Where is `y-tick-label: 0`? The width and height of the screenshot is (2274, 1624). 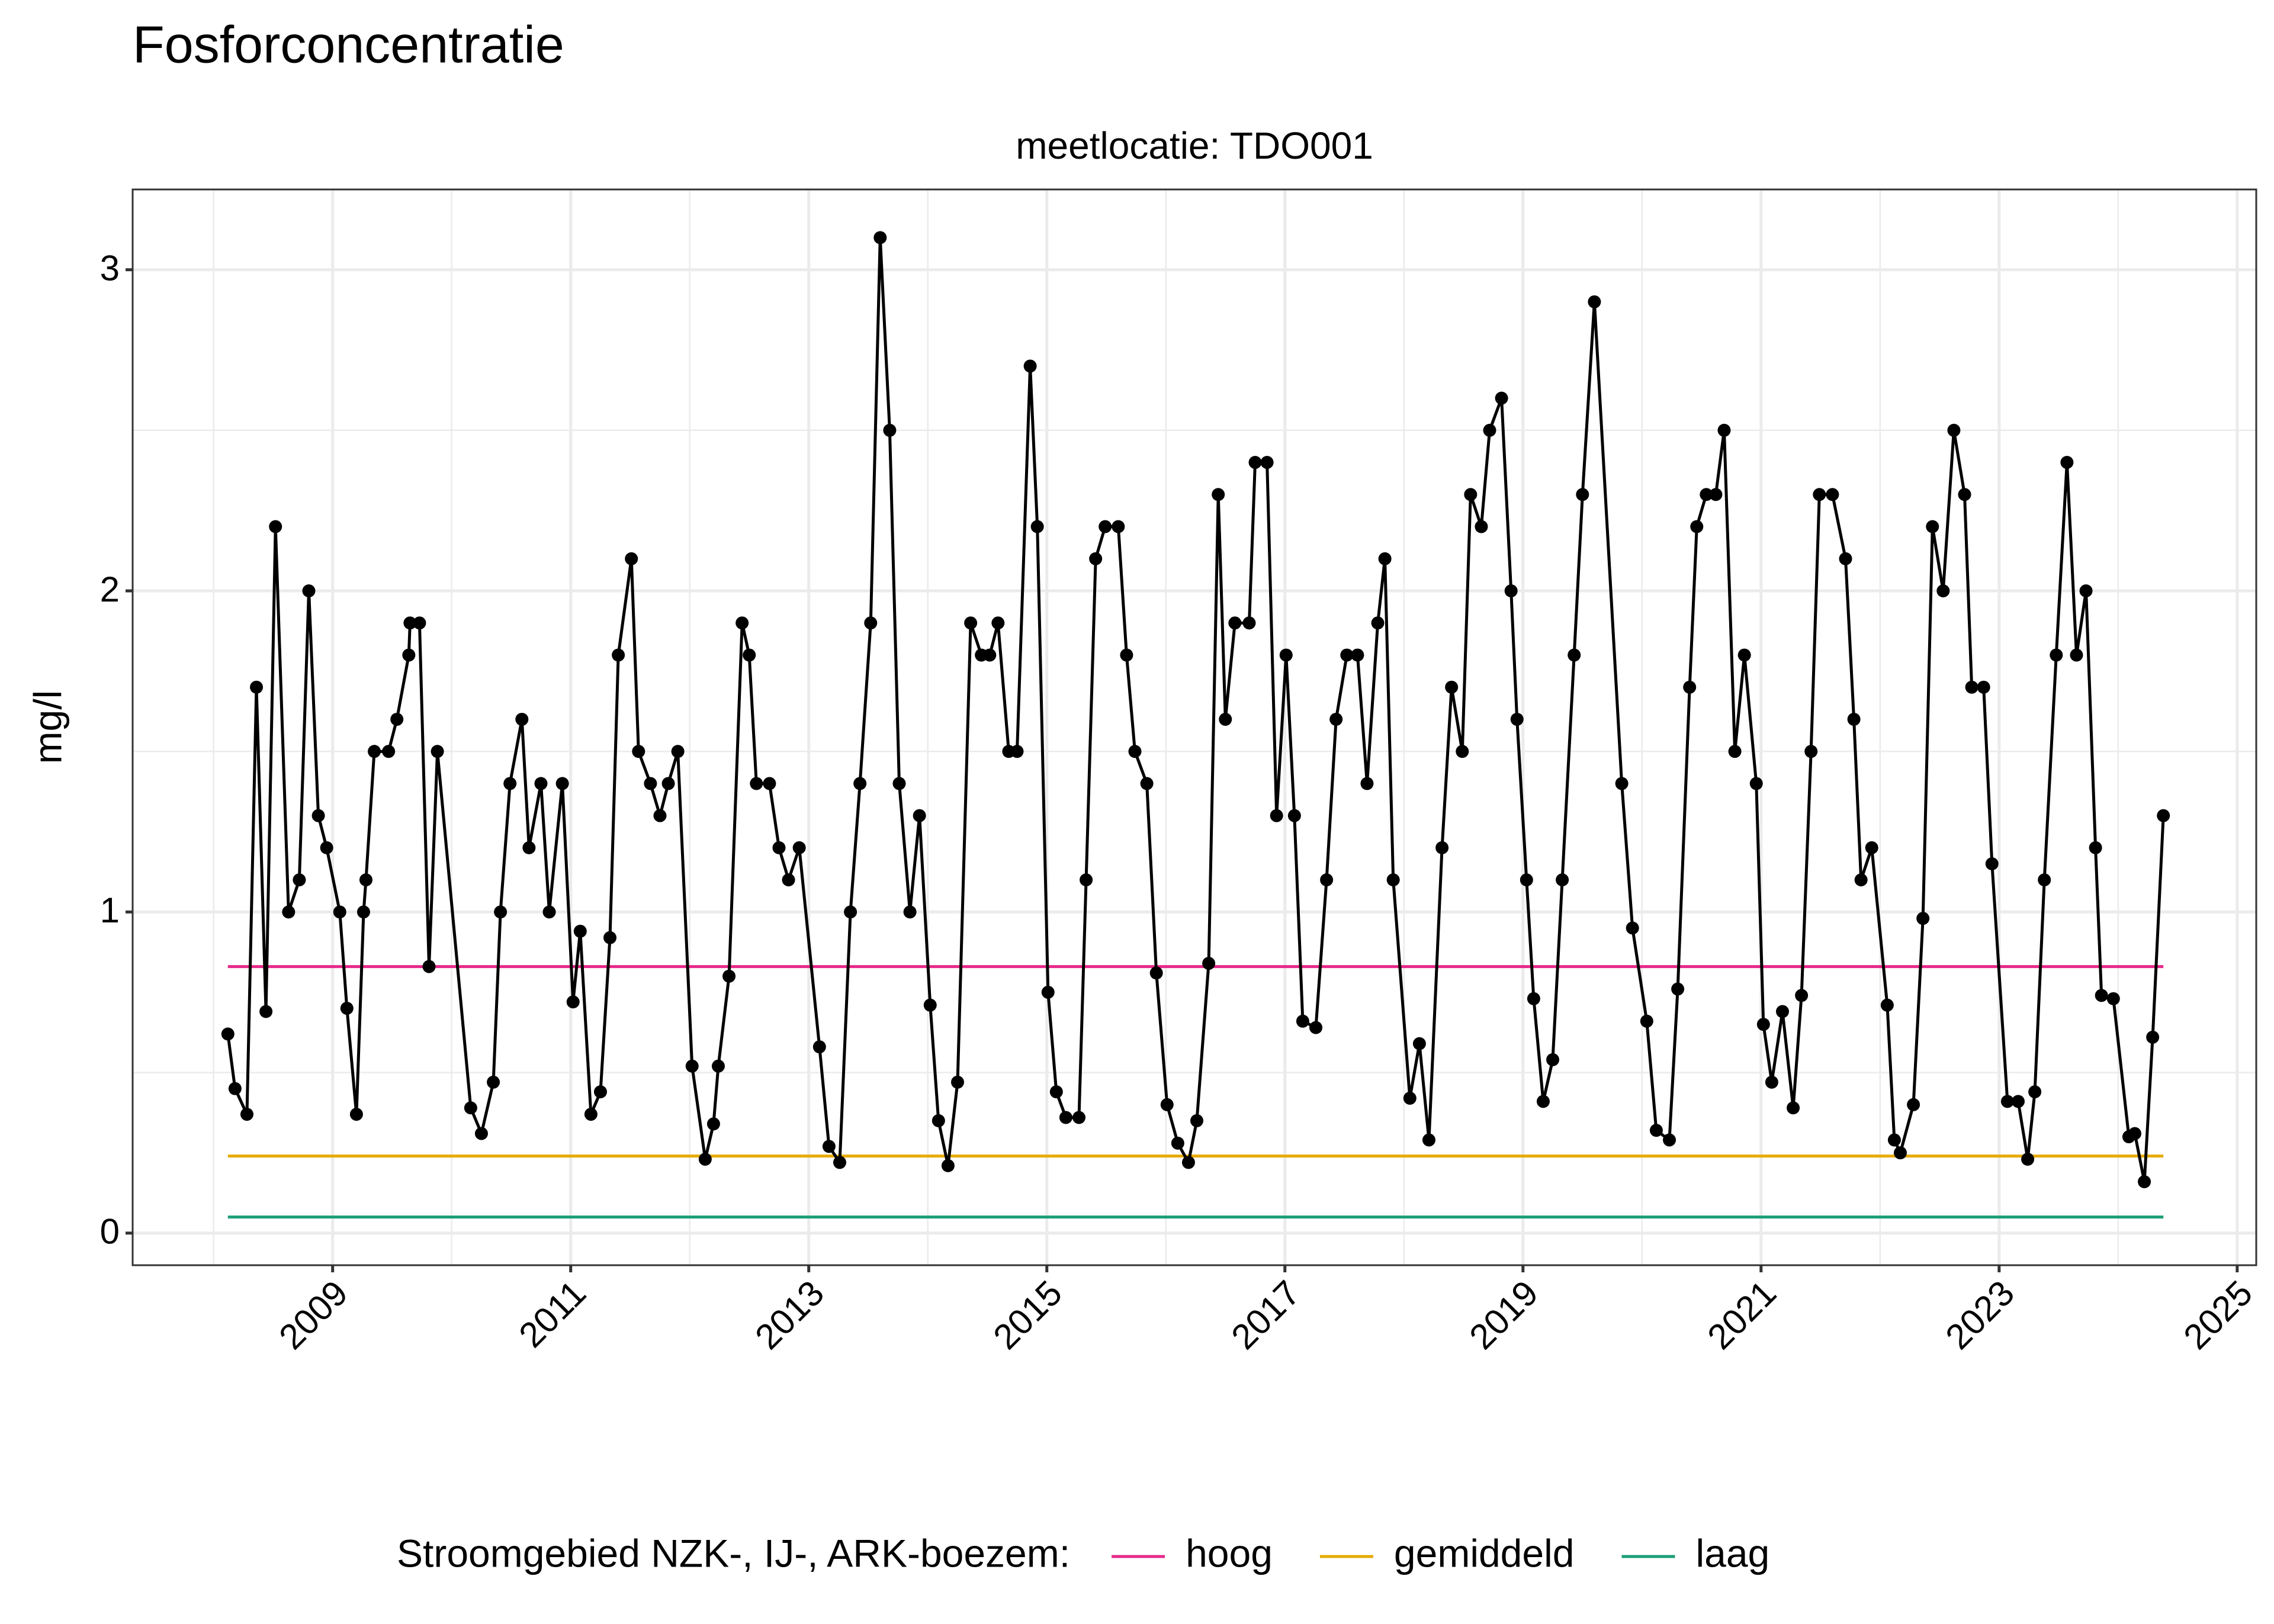 y-tick-label: 0 is located at coordinates (110, 1232).